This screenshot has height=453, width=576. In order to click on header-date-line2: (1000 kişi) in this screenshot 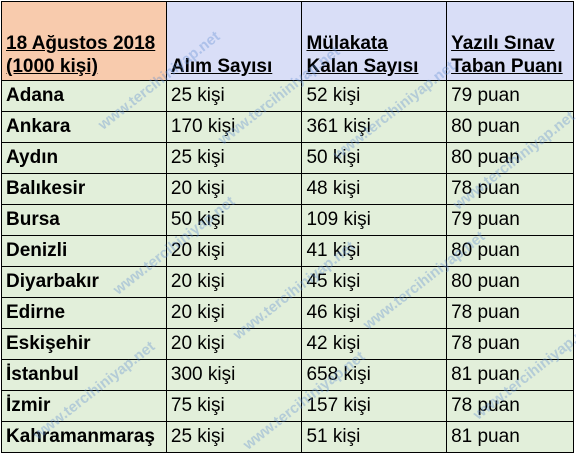, I will do `click(52, 66)`.